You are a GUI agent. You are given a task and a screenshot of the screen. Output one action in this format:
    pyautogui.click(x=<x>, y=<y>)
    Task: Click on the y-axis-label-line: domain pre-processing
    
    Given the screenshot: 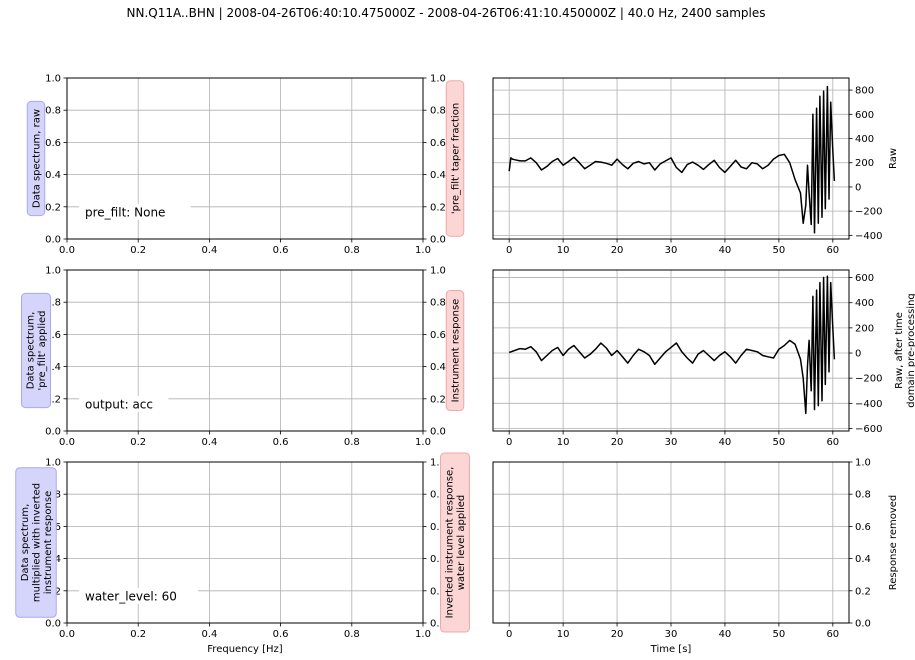 What is the action you would take?
    pyautogui.click(x=910, y=350)
    